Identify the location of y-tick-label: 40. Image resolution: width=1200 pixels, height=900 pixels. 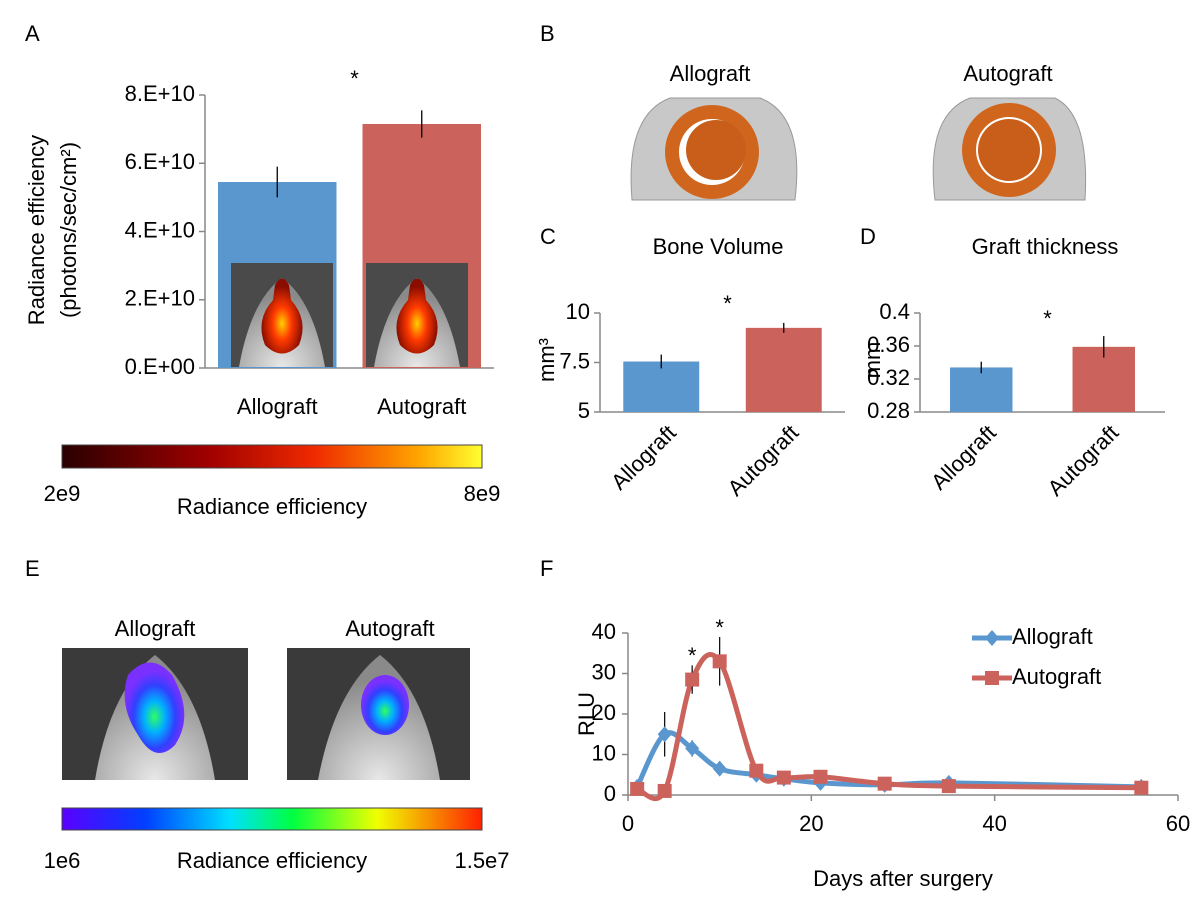
(604, 631).